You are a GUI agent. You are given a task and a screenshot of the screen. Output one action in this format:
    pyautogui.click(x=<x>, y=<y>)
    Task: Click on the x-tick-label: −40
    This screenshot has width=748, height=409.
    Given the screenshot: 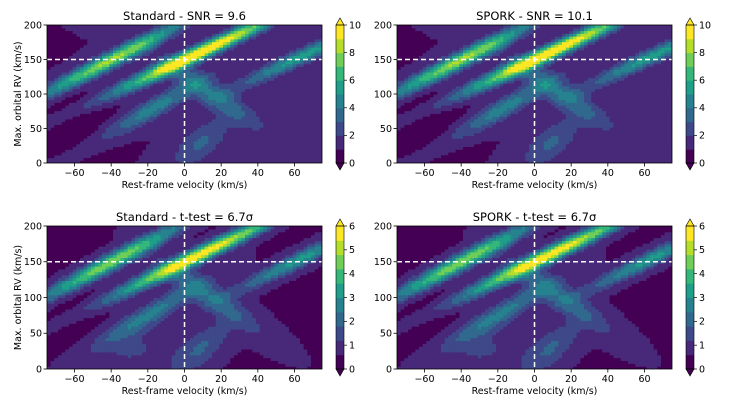 What is the action you would take?
    pyautogui.click(x=111, y=173)
    